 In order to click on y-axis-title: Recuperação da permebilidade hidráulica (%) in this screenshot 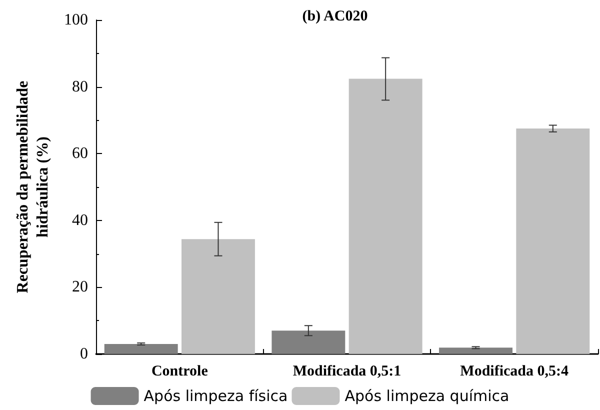, I will do `click(33, 187)`.